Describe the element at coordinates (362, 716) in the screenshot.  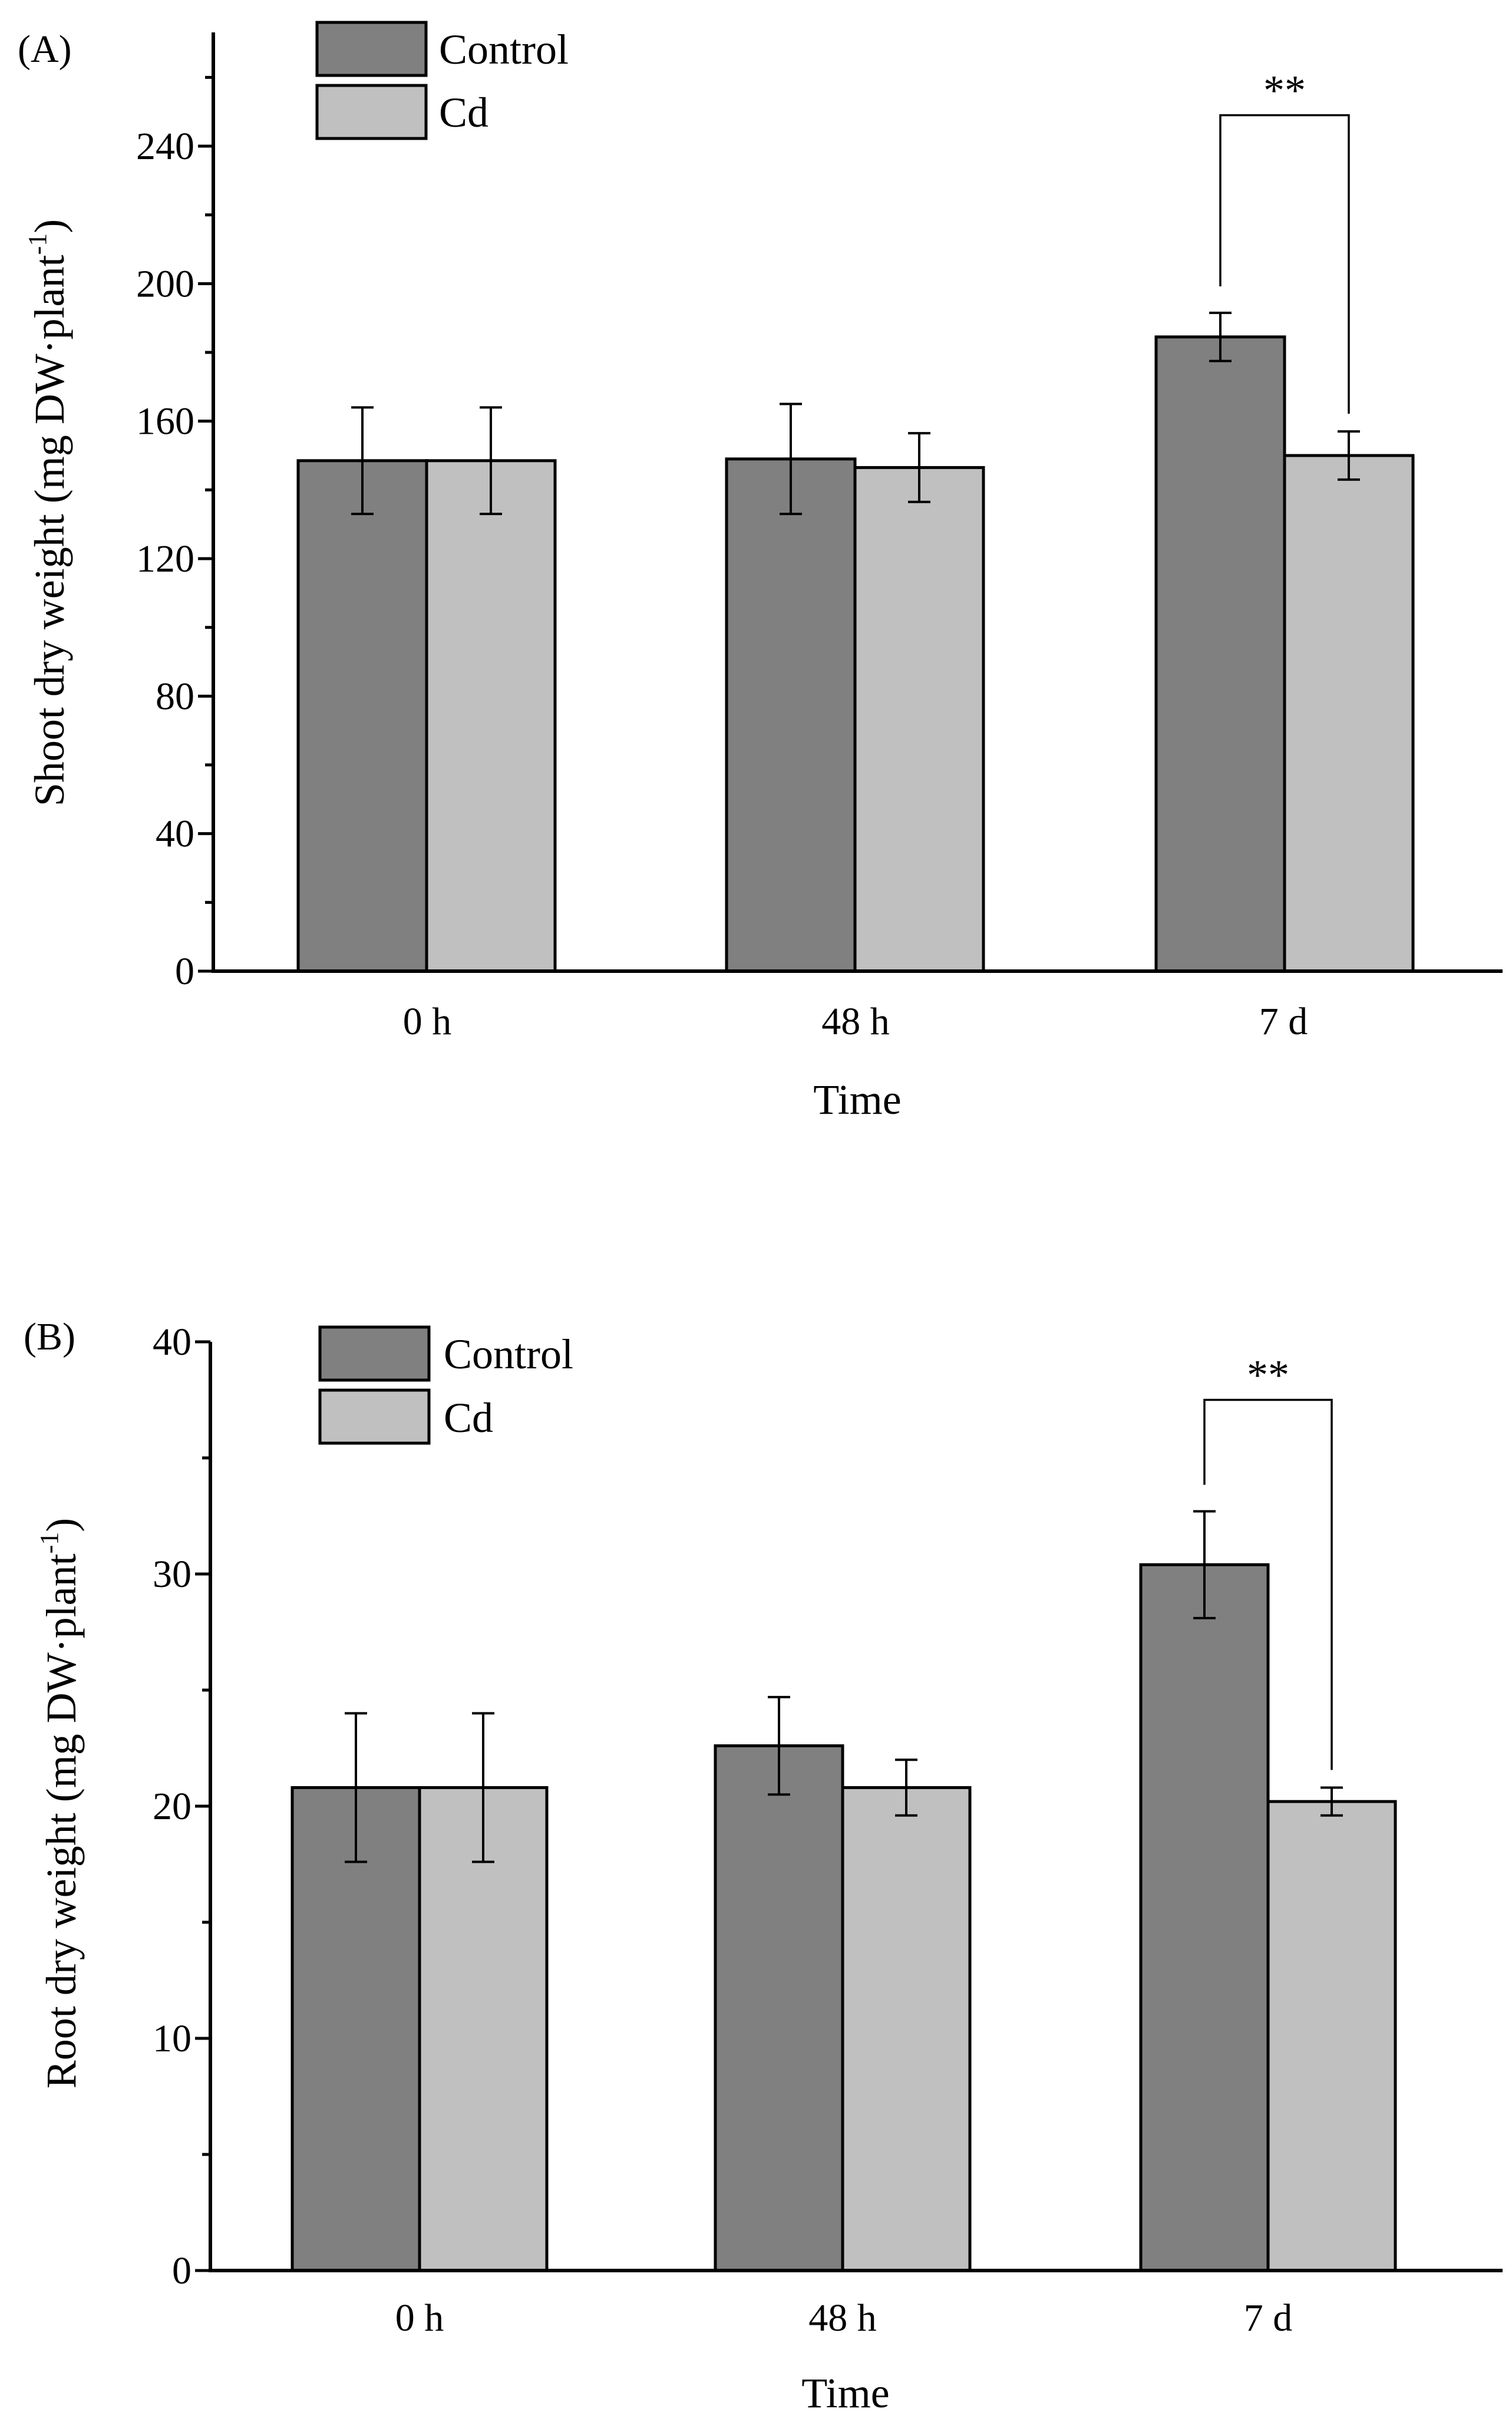
I see `bar-control-0h` at that location.